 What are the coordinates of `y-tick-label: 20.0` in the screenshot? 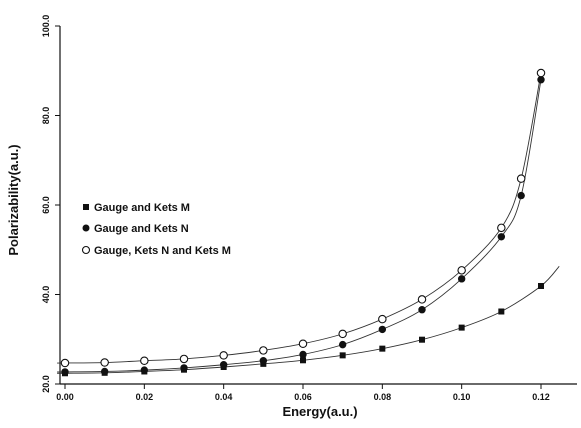 It's located at (46, 384).